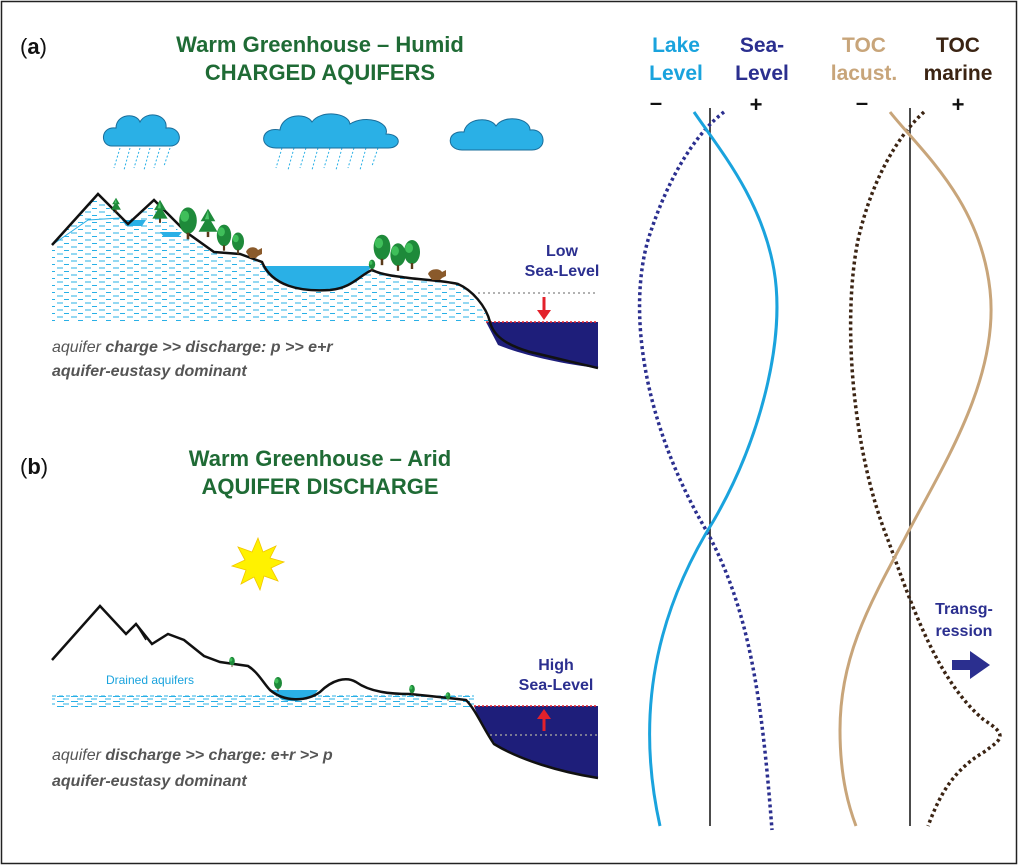 Image resolution: width=1018 pixels, height=865 pixels. I want to click on drained-aquifers-label: Drained aquifers, so click(150, 680).